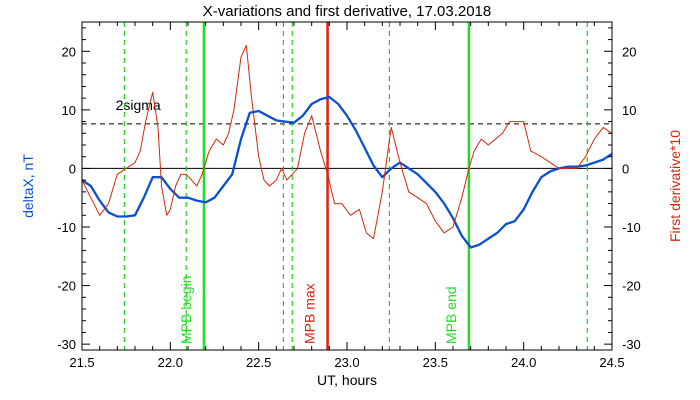 The height and width of the screenshot is (400, 700). Describe the element at coordinates (310, 313) in the screenshot. I see `marker-label-1: MPB max` at that location.